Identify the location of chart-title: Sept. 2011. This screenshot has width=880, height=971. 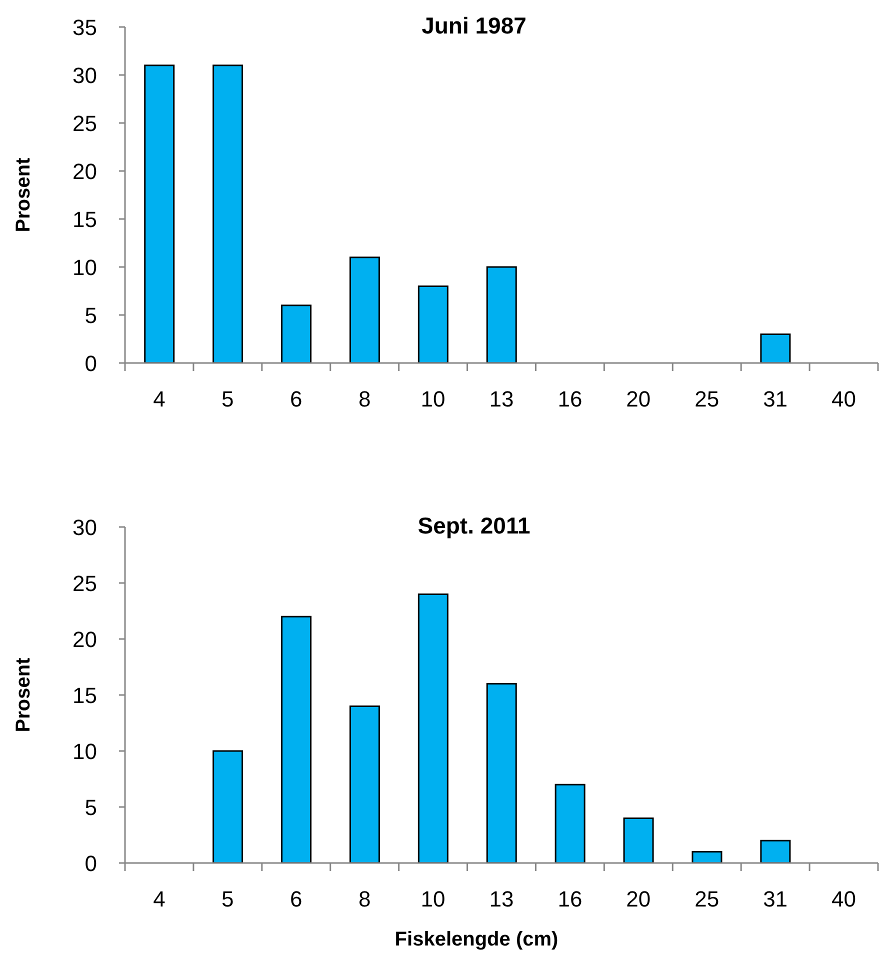
(474, 526).